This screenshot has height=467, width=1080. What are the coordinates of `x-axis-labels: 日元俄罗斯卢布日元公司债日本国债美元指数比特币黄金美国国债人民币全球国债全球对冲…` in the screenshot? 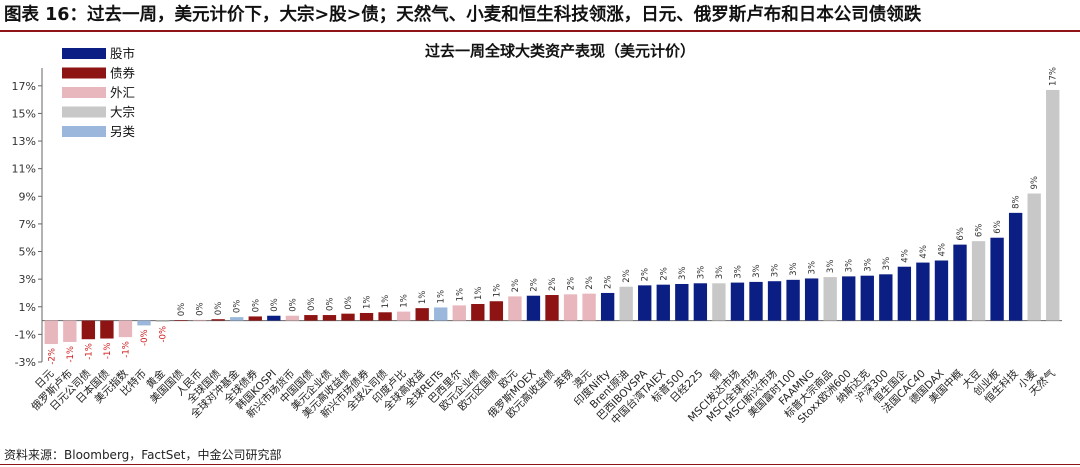 It's located at (544, 397).